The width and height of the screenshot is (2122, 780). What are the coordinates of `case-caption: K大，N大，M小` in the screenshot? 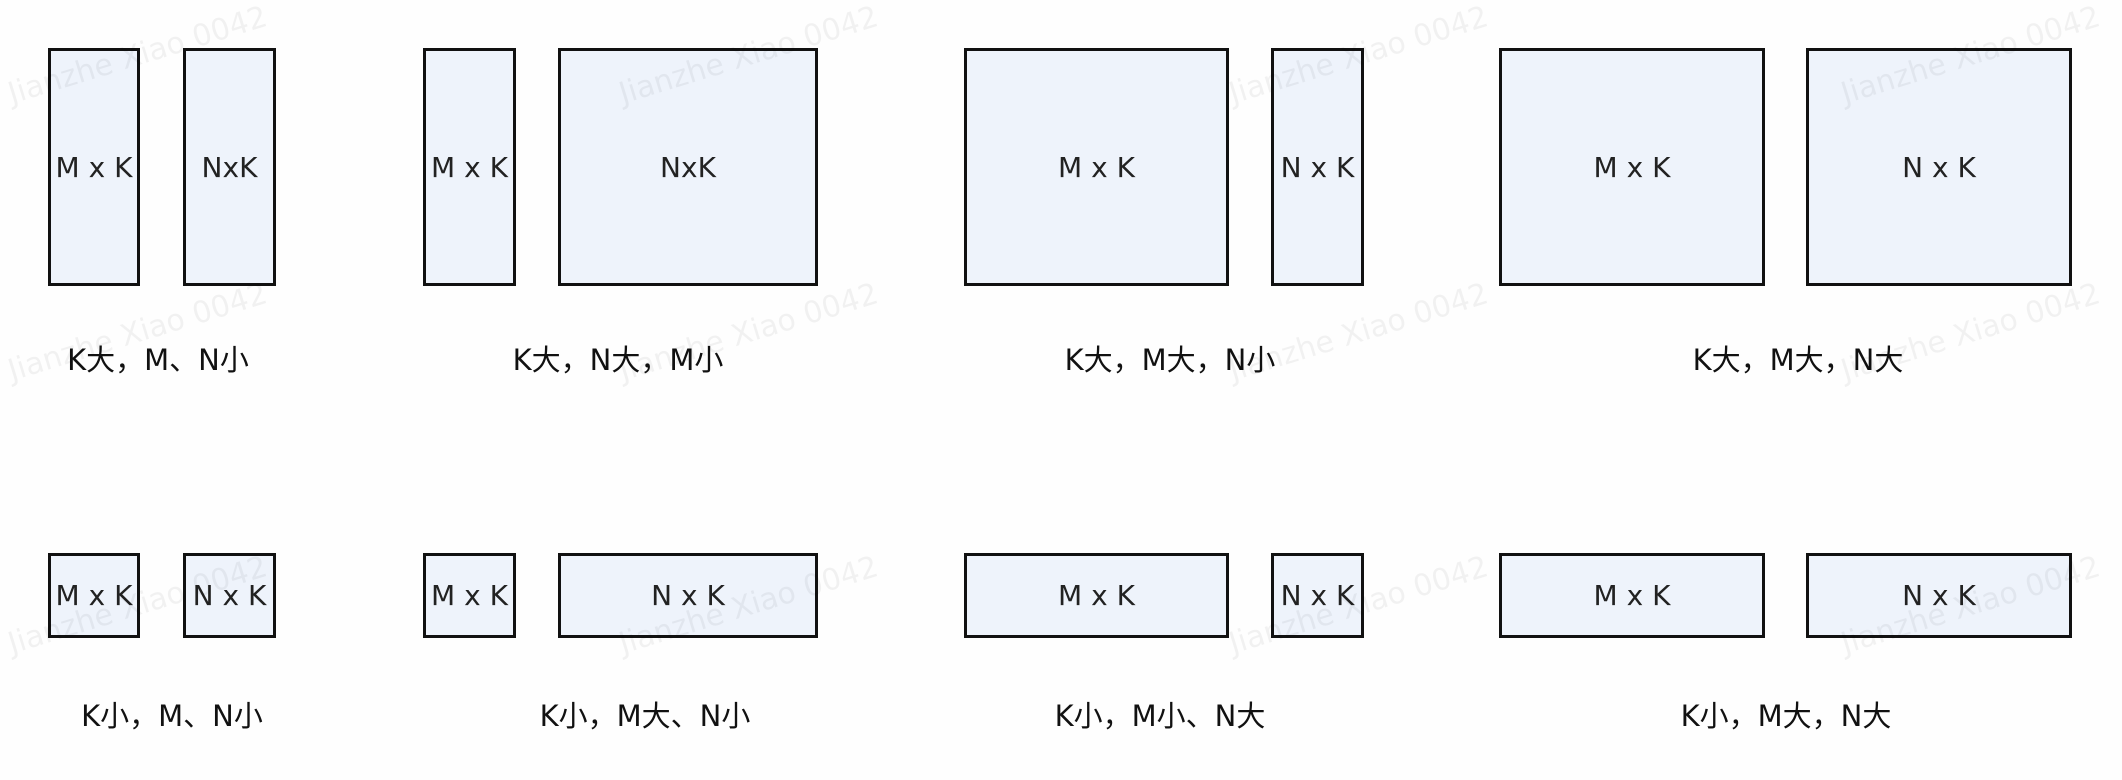 It's located at (618, 360).